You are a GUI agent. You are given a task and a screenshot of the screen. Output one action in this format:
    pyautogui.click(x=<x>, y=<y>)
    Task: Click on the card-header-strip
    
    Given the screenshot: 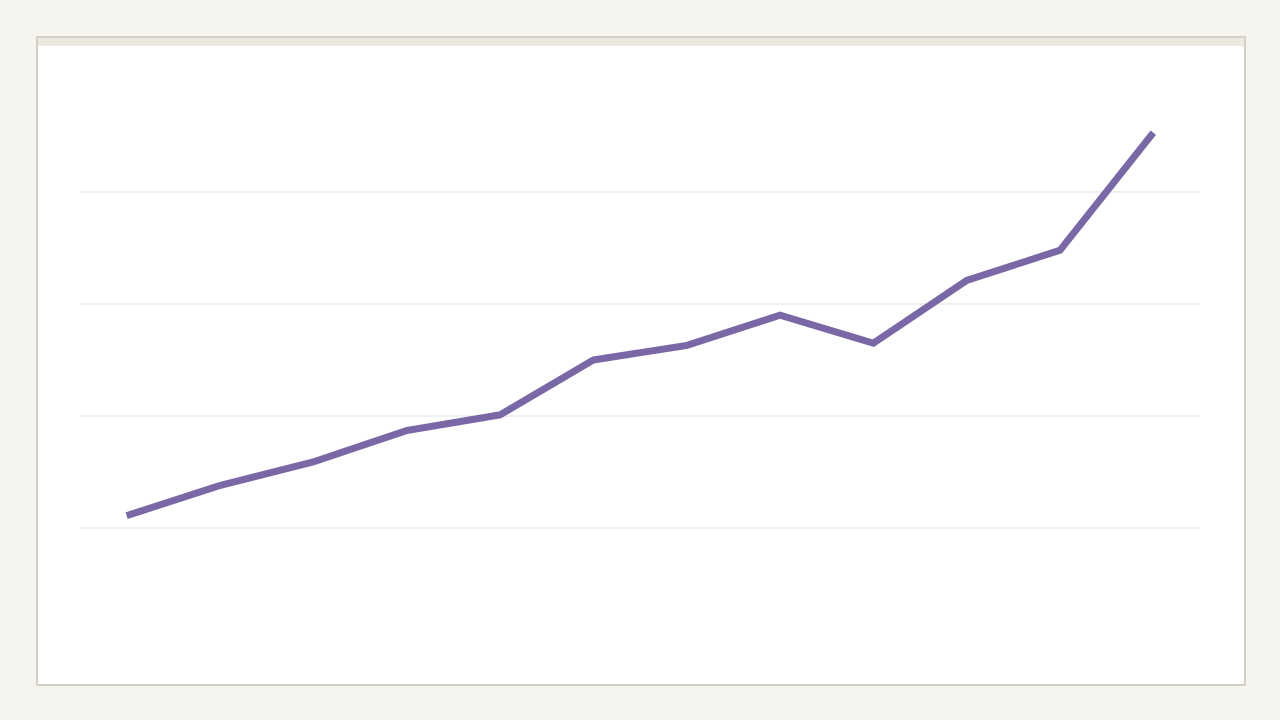 What is the action you would take?
    pyautogui.click(x=641, y=42)
    